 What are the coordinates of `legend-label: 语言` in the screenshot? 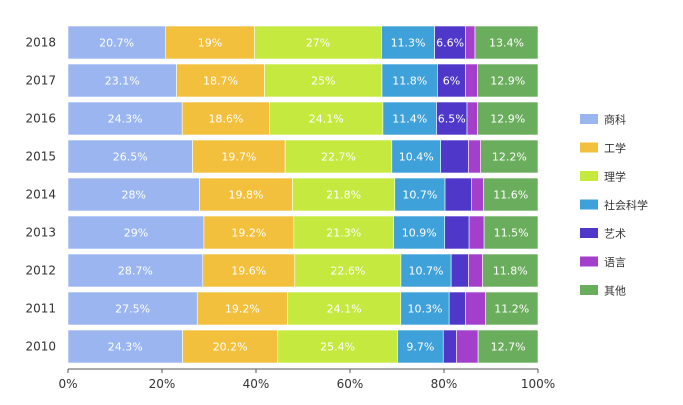 It's located at (615, 262).